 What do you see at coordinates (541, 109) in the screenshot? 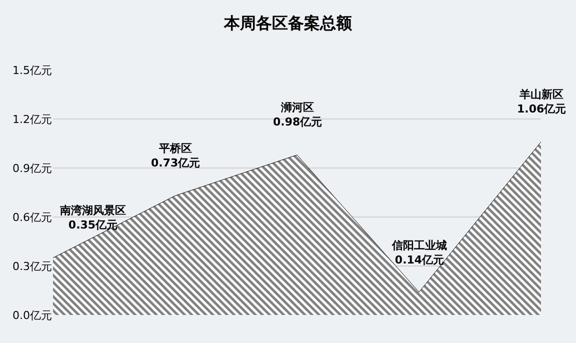
I see `data-label: 1.06亿元` at bounding box center [541, 109].